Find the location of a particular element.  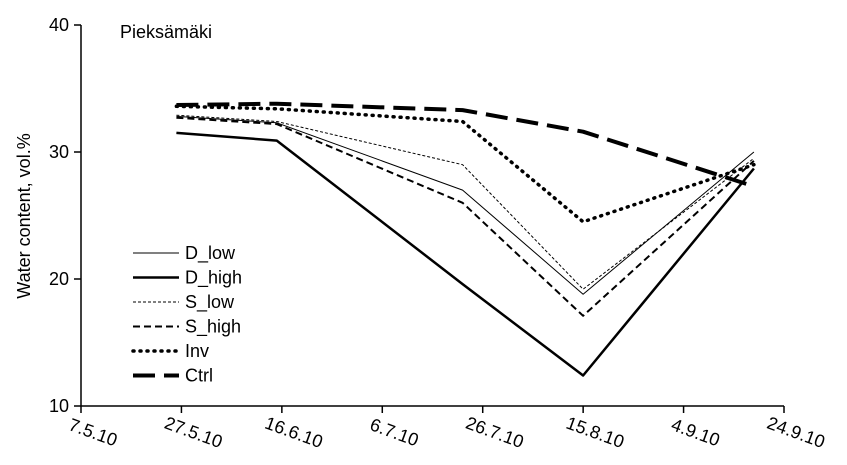

legend-label: D_high is located at coordinates (213, 278).